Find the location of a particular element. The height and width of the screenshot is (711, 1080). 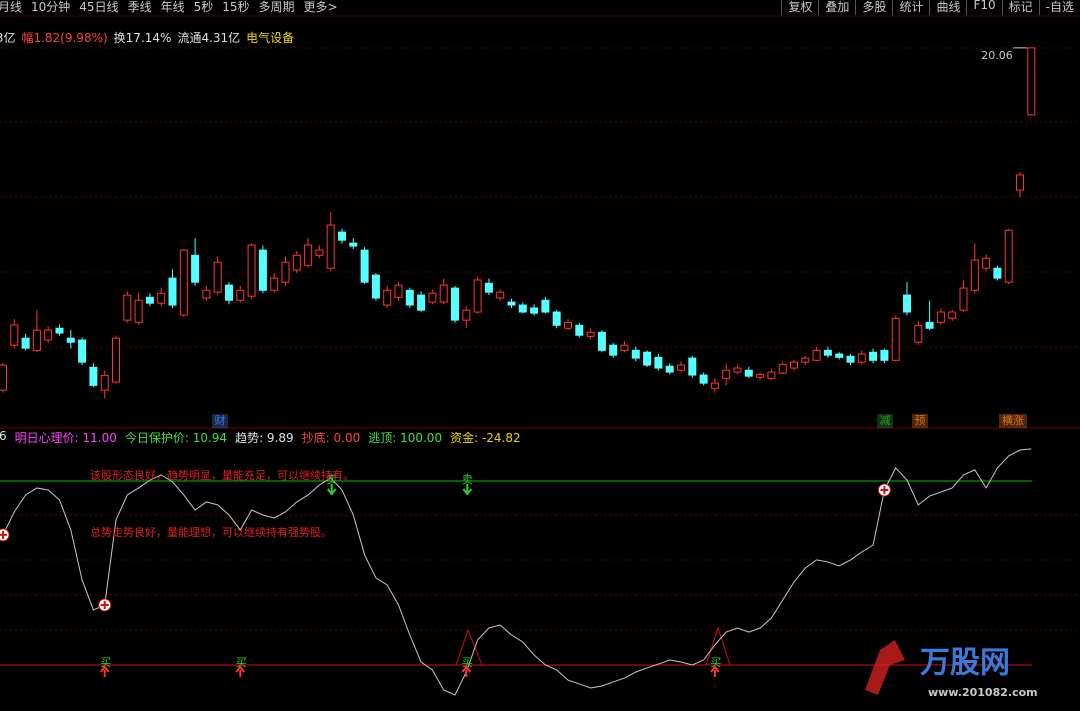

tool-button: 叠加 is located at coordinates (836, 7).